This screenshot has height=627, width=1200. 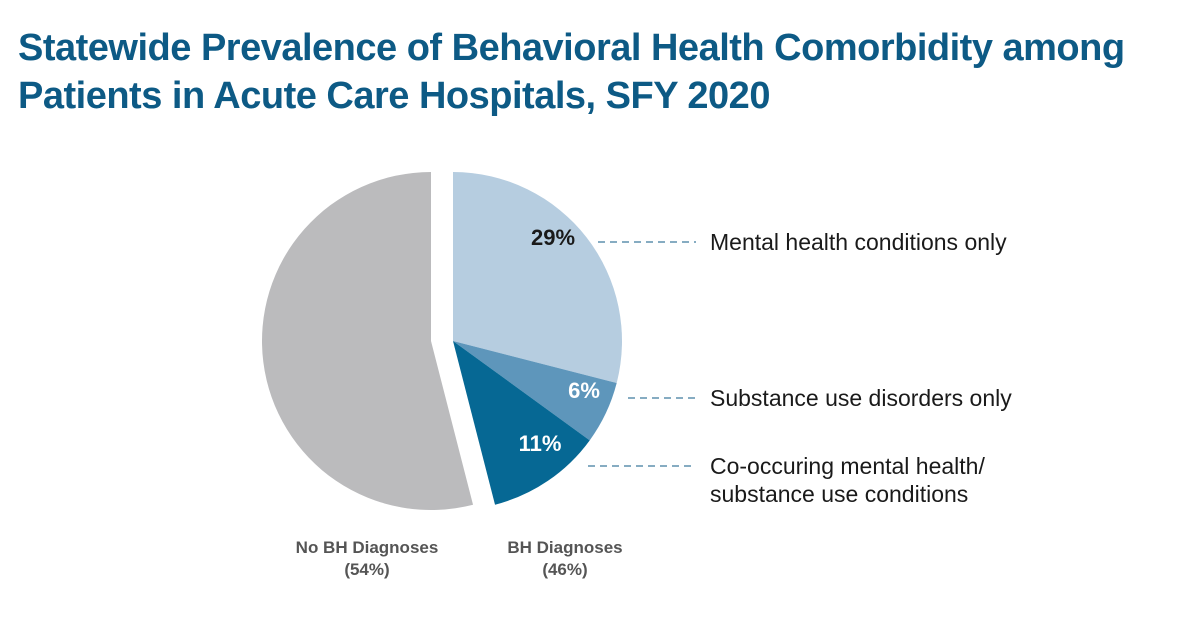 I want to click on group-pct: (54%), so click(x=367, y=569).